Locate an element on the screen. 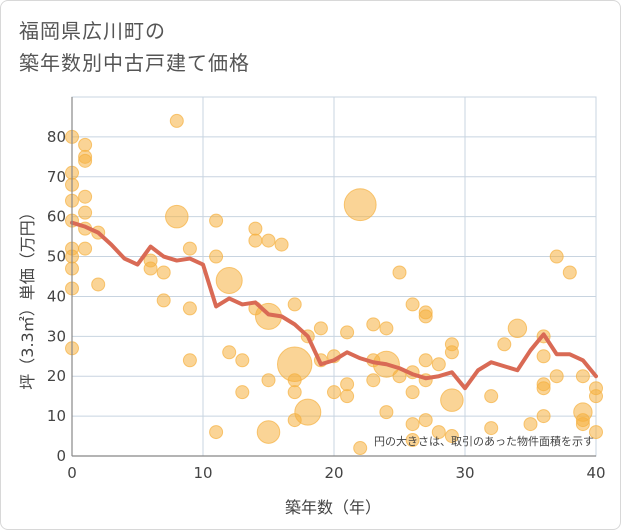 This screenshot has height=530, width=621. x-axis-label: 築年数（年） is located at coordinates (333, 507).